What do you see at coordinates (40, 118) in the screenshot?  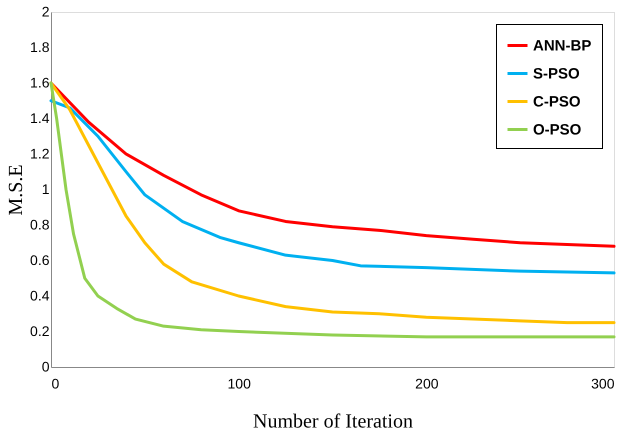 I see `y-tick-label: 1.4` at bounding box center [40, 118].